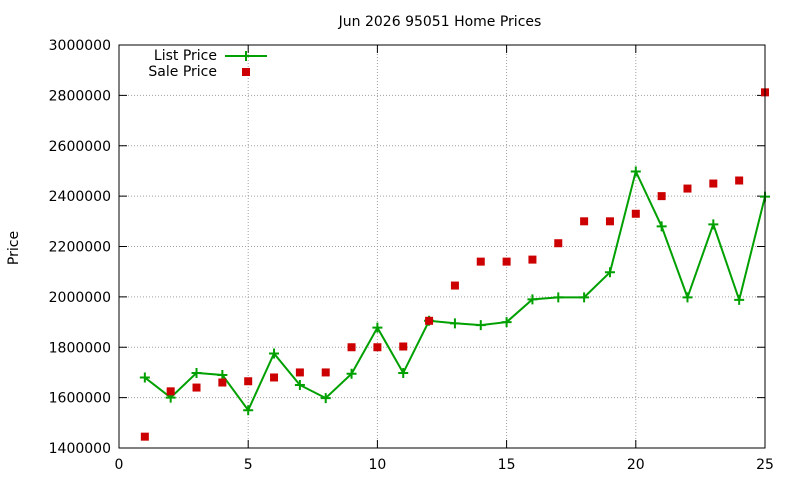  I want to click on y-tick-label: 2800000, so click(80, 96).